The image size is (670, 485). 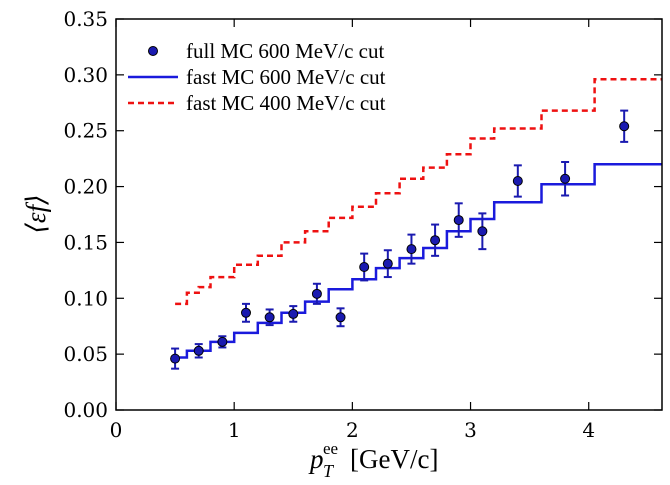 I want to click on x-tick-label: 2, so click(x=352, y=430).